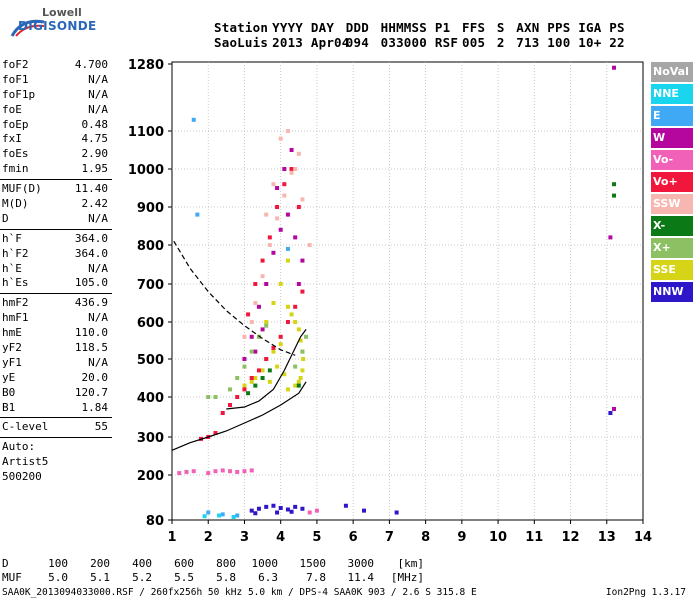 The height and width of the screenshot is (600, 700). I want to click on param-name: foF1p, so click(19, 94).